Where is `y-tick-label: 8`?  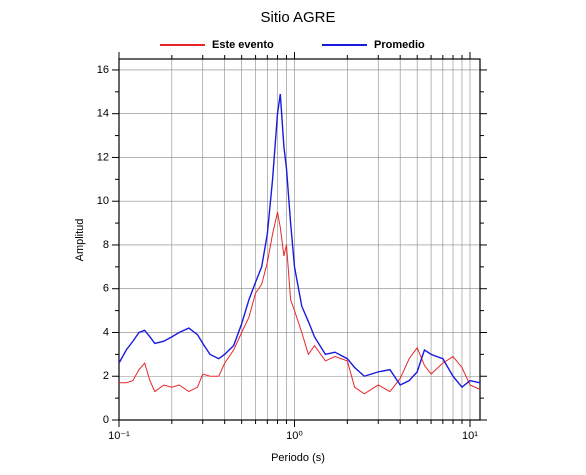 y-tick-label: 8 is located at coordinates (106, 245).